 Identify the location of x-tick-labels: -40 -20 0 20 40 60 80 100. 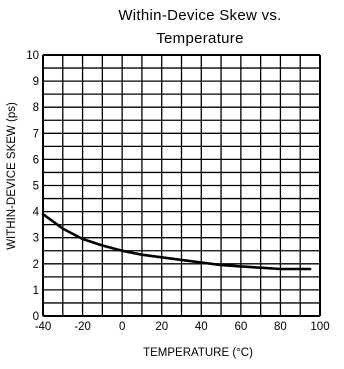
(182, 327).